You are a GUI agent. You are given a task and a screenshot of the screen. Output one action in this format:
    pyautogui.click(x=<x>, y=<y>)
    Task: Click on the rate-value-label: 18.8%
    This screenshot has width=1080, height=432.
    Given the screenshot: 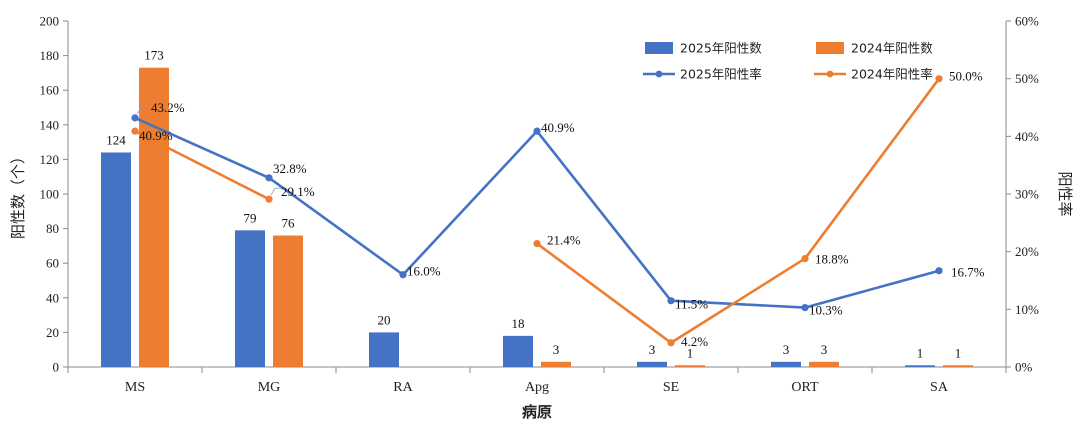 What is the action you would take?
    pyautogui.click(x=832, y=259)
    